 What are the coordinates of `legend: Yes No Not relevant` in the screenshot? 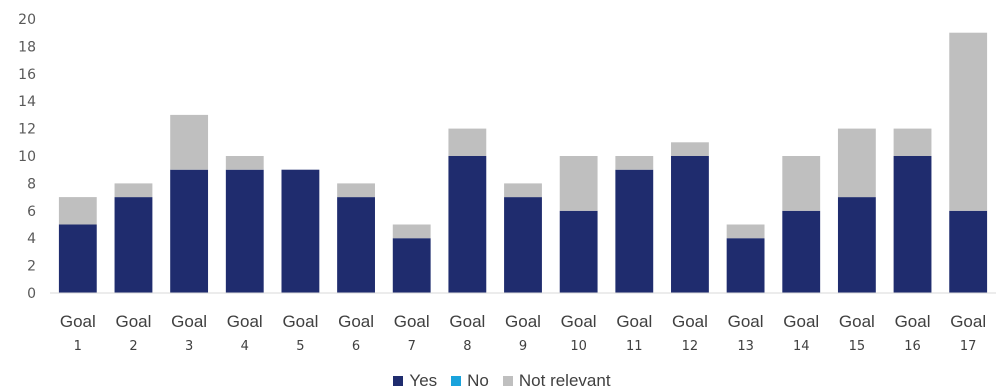 It's located at (502, 381).